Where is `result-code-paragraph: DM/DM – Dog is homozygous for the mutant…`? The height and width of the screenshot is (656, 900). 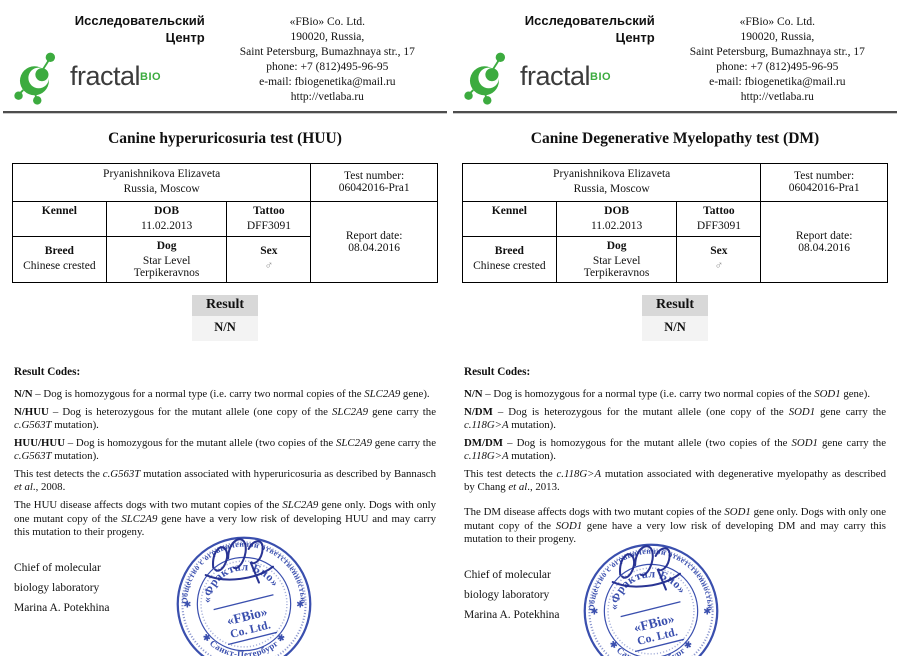 result-code-paragraph: DM/DM – Dog is homozygous for the mutant… is located at coordinates (675, 449).